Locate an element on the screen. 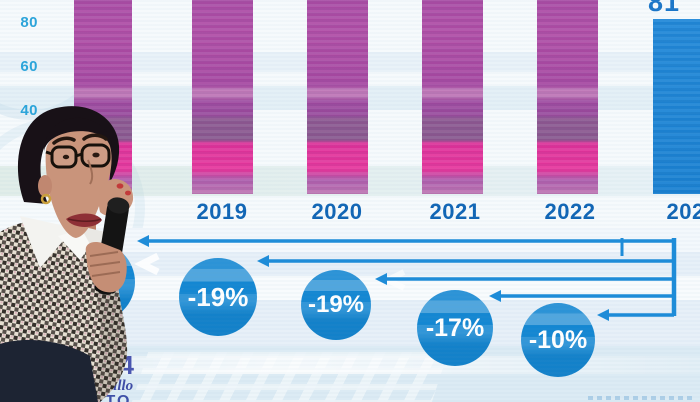 Image resolution: width=700 pixels, height=402 pixels. watermark-fragment: RTO is located at coordinates (112, 397).